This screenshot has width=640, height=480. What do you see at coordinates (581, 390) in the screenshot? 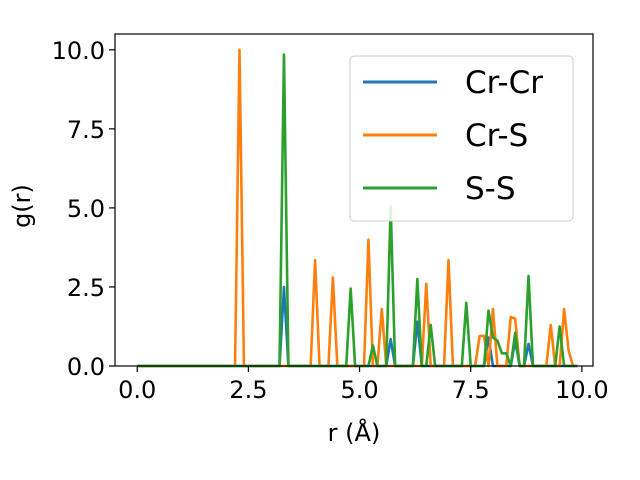
I see `x-tick-label: 10.0` at bounding box center [581, 390].